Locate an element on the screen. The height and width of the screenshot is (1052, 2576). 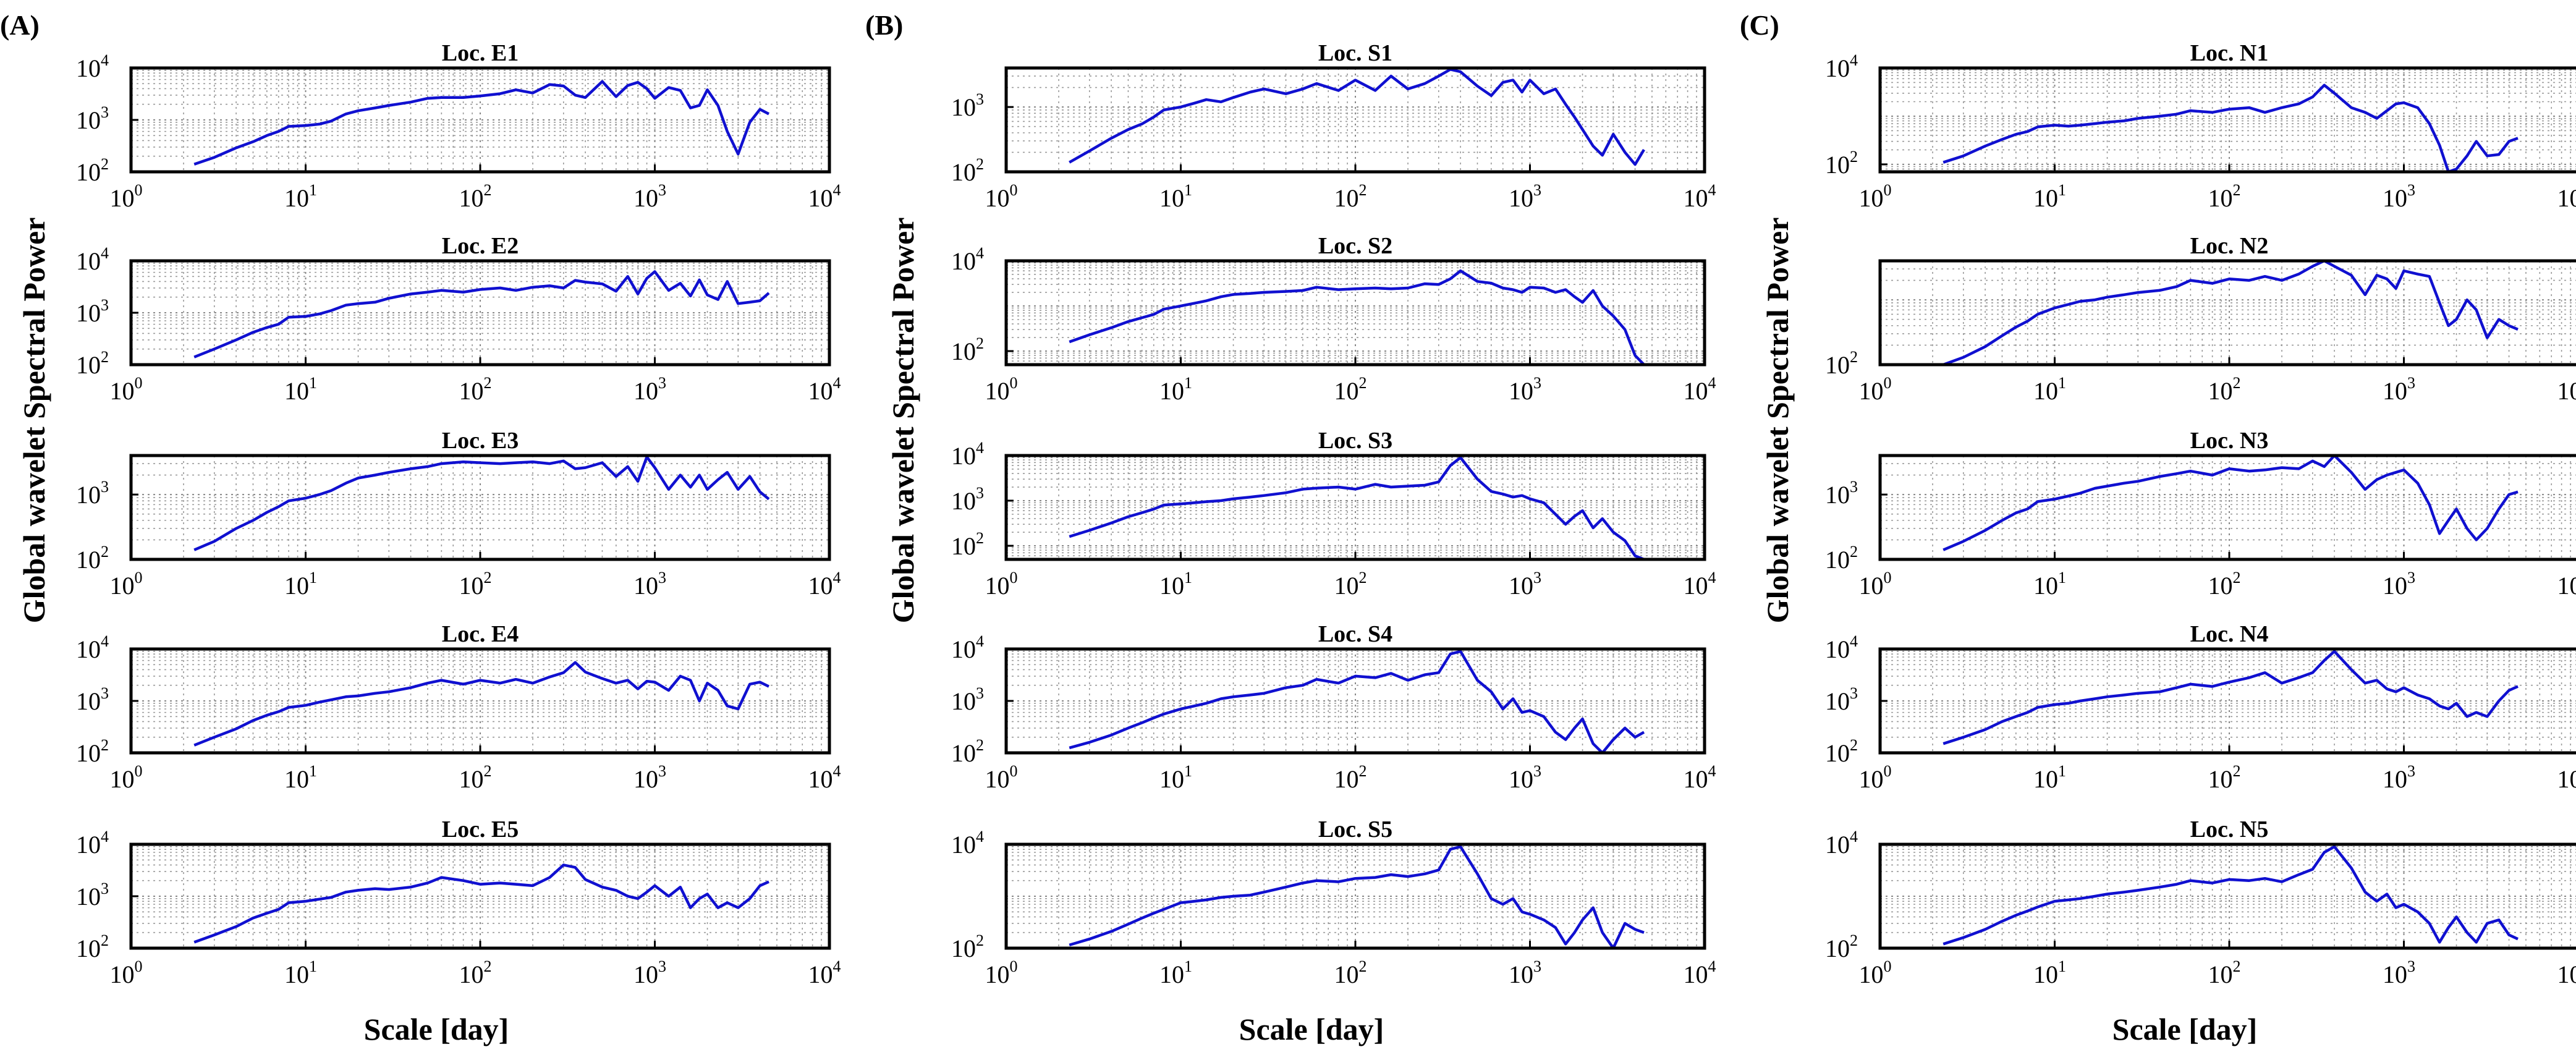
subplot-locs3: Loc. S3 100 10¹ 10² 10³ 10⁴ 10² 10³ 10⁴ is located at coordinates (1333, 514).